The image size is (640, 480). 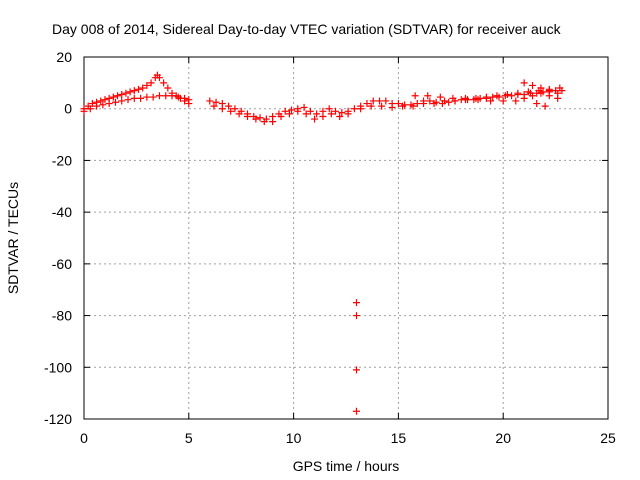 What do you see at coordinates (189, 438) in the screenshot?
I see `x-tick-label: 5` at bounding box center [189, 438].